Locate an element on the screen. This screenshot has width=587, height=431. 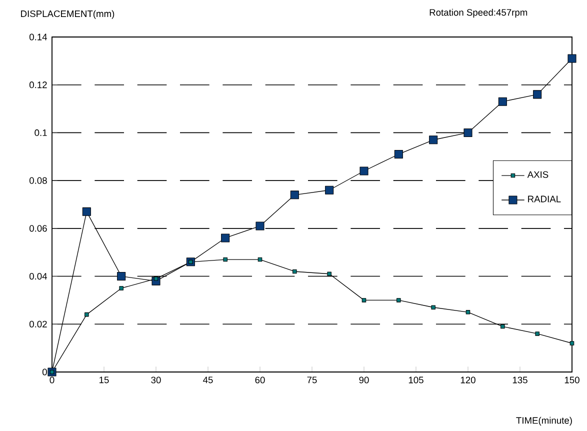
legend-label: AXIS is located at coordinates (537, 174).